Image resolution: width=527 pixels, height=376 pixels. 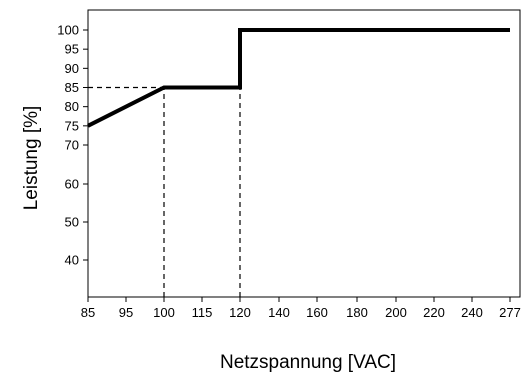 I want to click on x-tick-label: 115, so click(x=202, y=312).